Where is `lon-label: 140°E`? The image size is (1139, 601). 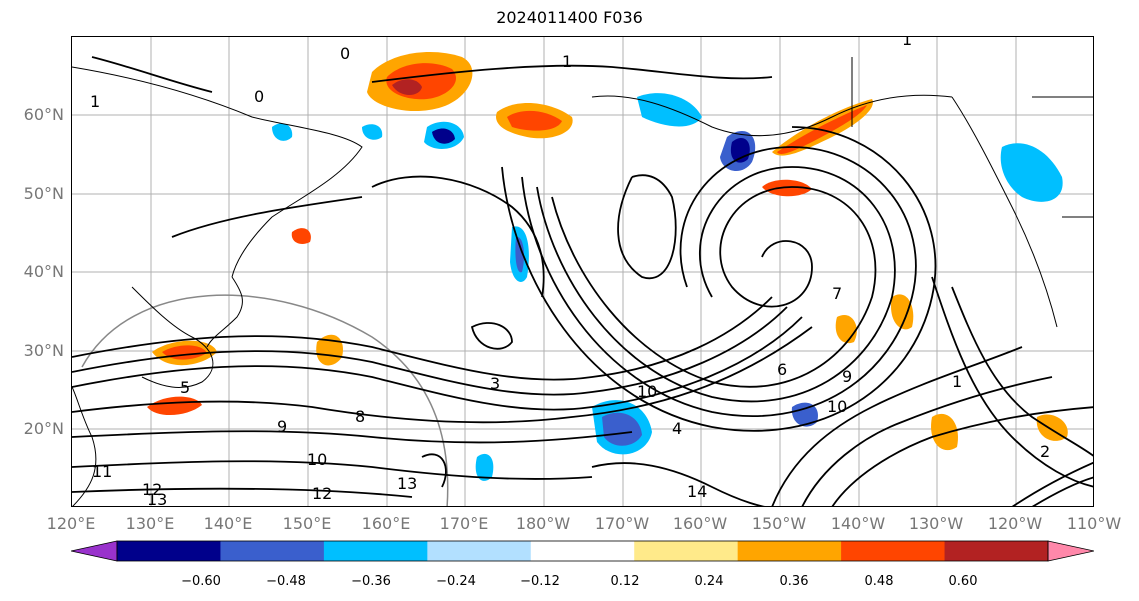
lon-label: 140°E is located at coordinates (228, 523).